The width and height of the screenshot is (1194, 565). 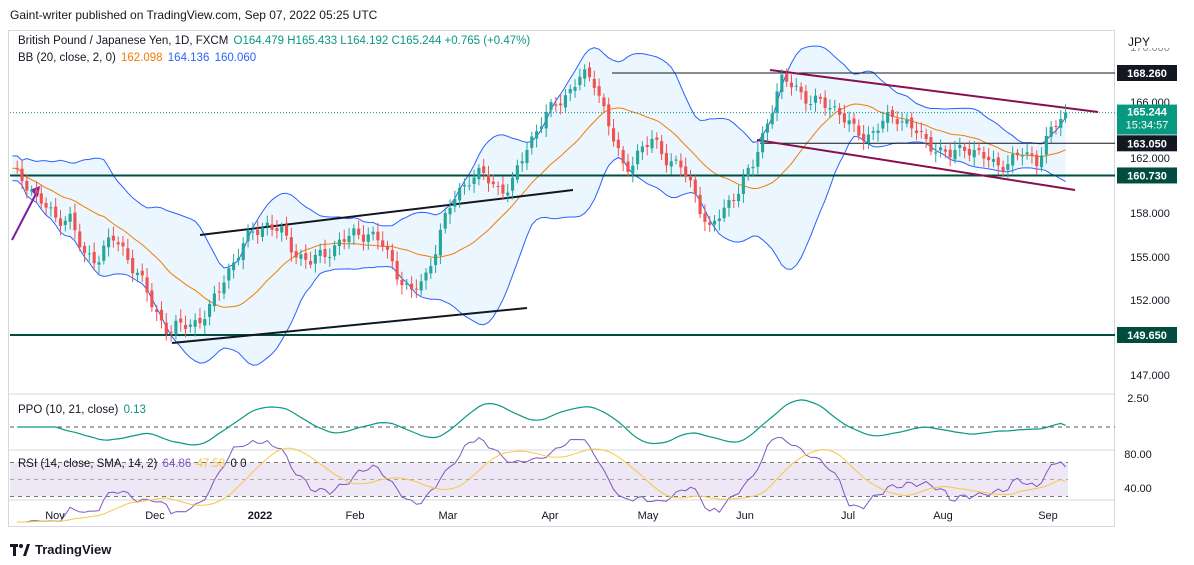 I want to click on currency-label: JPY, so click(x=1139, y=42).